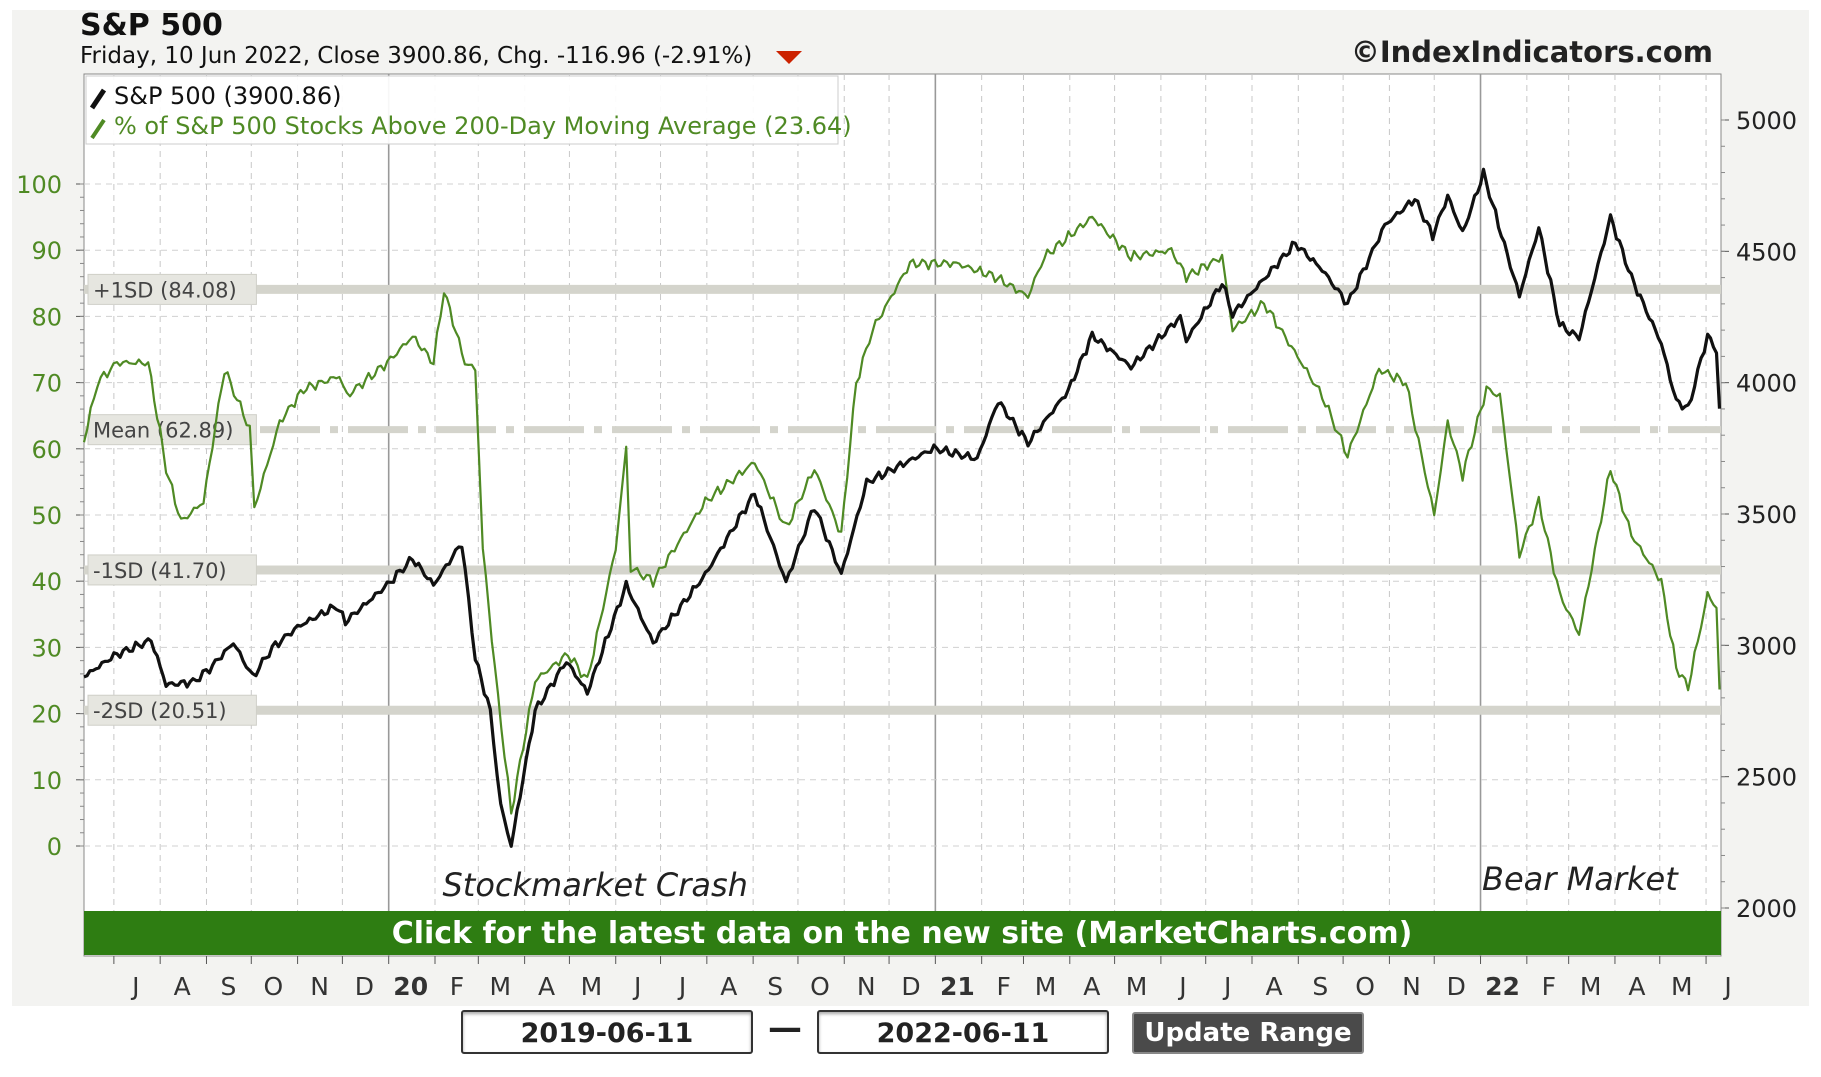 The height and width of the screenshot is (1077, 1821). Describe the element at coordinates (1766, 121) in the screenshot. I see `y-right-tick-label: 5000` at that location.